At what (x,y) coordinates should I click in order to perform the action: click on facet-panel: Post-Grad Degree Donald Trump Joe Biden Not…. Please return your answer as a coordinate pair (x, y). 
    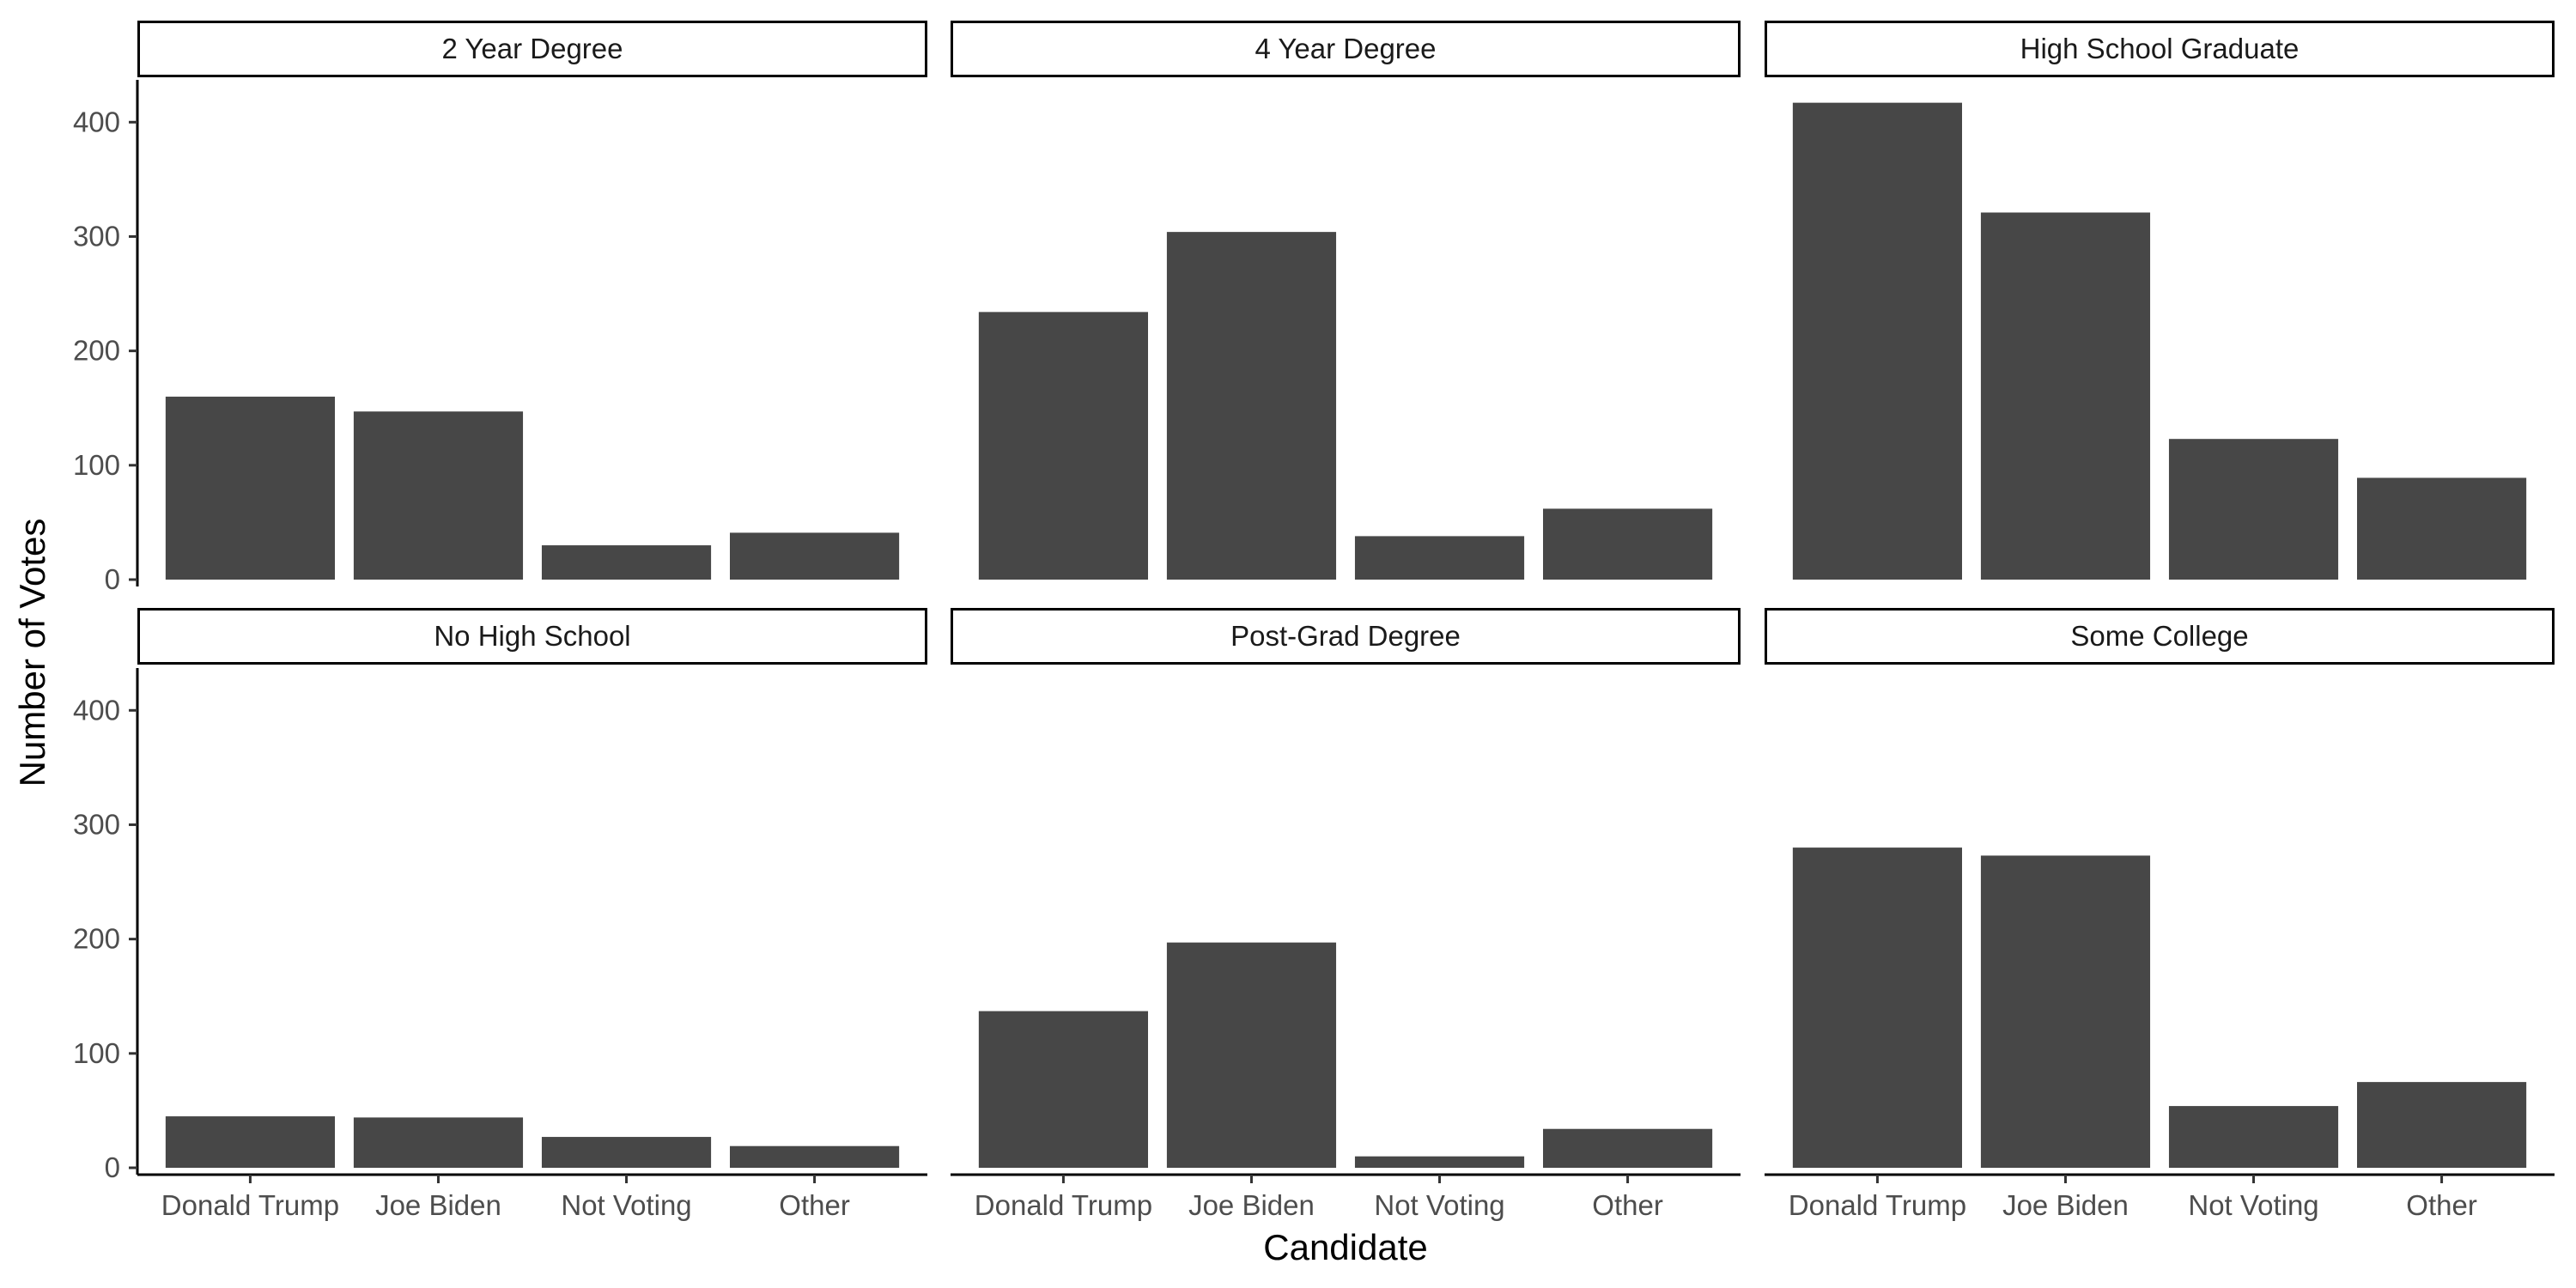
    Looking at the image, I should click on (1346, 914).